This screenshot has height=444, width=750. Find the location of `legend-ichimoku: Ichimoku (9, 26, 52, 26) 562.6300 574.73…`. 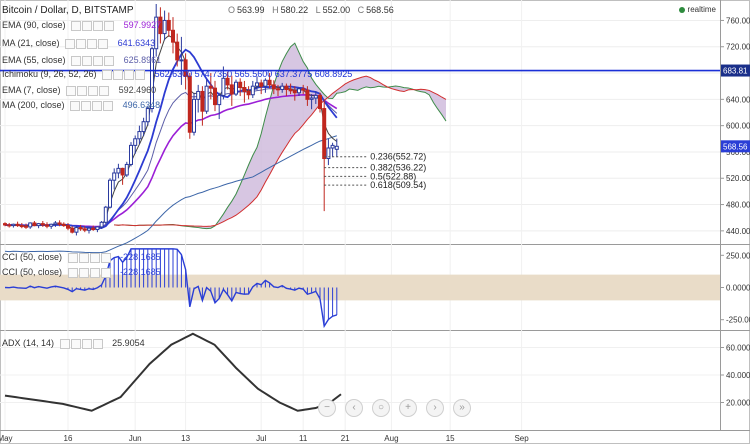

legend-ichimoku: Ichimoku (9, 26, 52, 26) 562.6300 574.73… is located at coordinates (177, 74).